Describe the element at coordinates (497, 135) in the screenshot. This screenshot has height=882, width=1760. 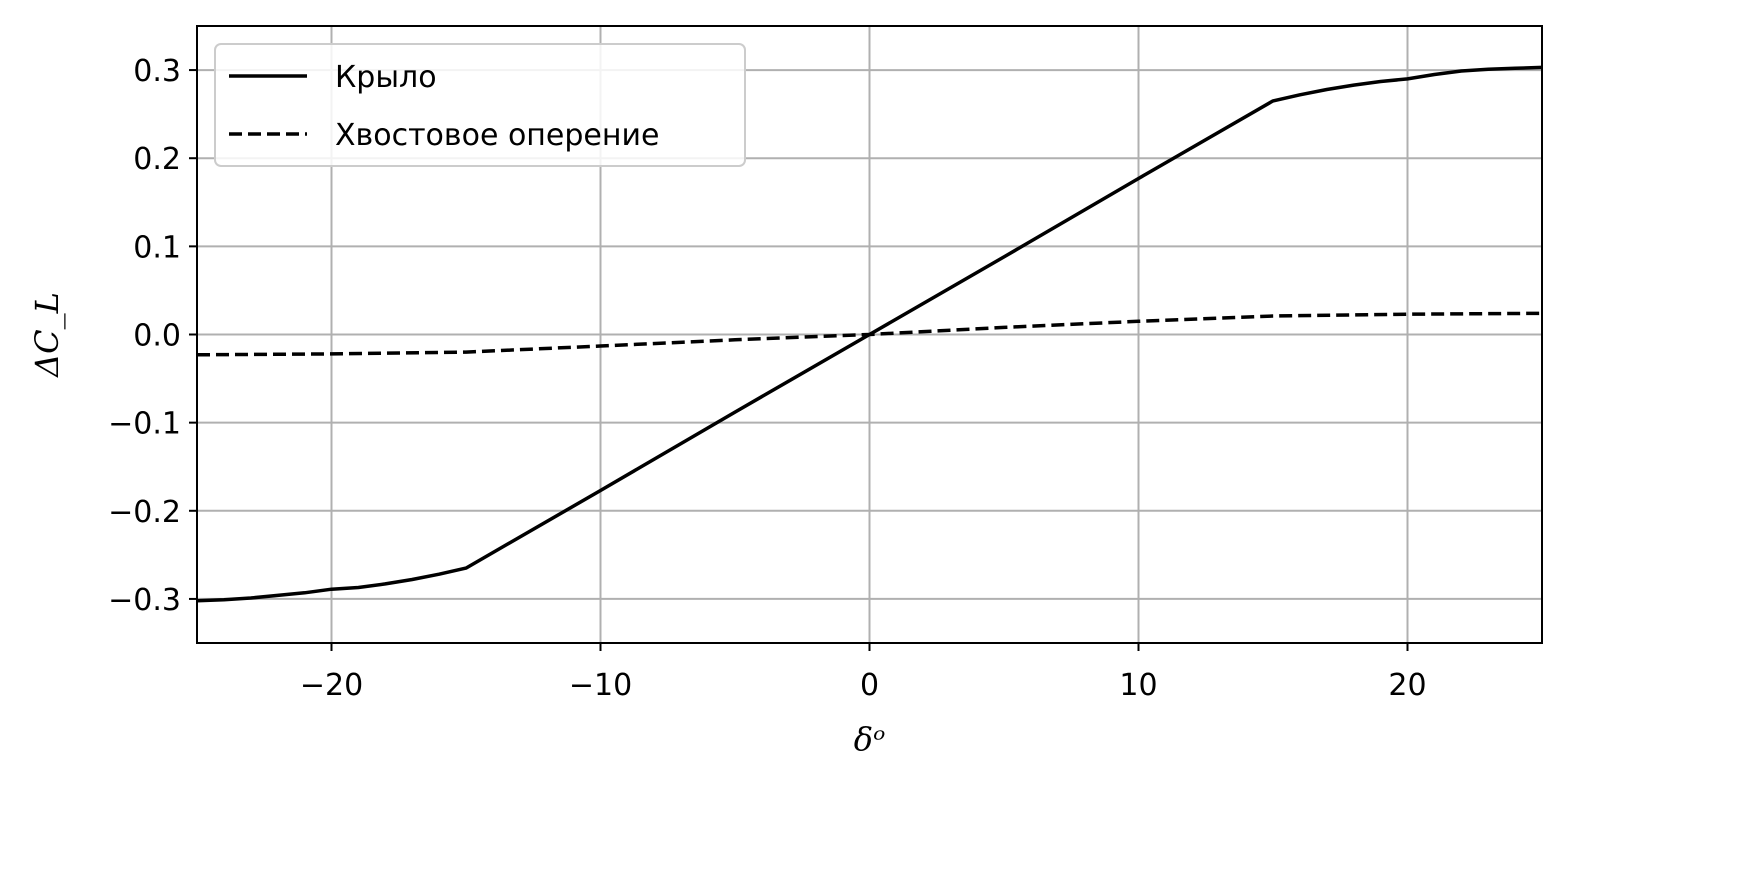
I see `legend-label: Хвостовое оперение` at that location.